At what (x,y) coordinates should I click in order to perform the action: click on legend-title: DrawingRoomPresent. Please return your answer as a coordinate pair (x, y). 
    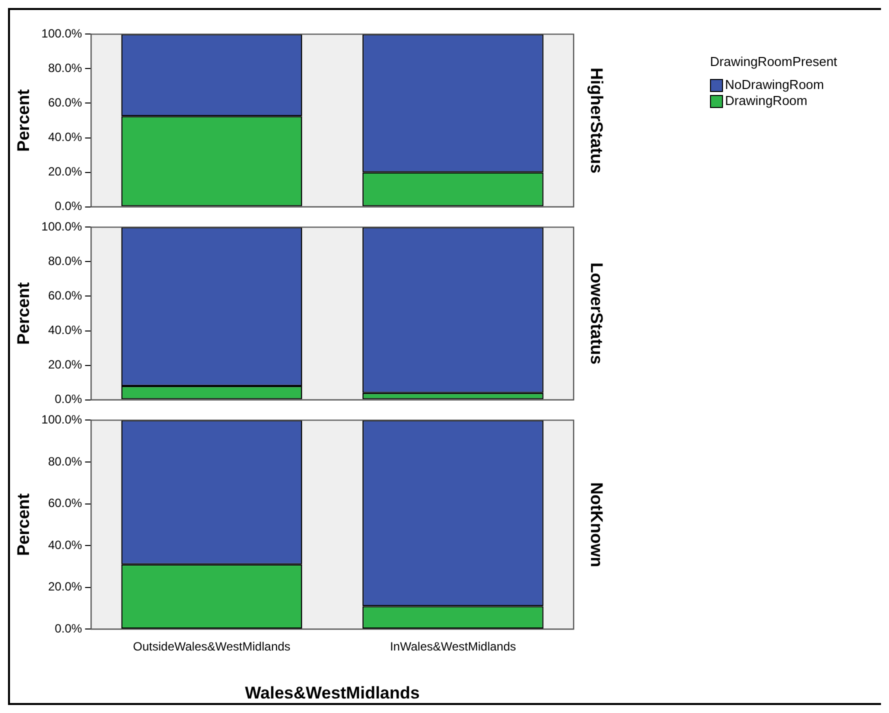
    Looking at the image, I should click on (774, 61).